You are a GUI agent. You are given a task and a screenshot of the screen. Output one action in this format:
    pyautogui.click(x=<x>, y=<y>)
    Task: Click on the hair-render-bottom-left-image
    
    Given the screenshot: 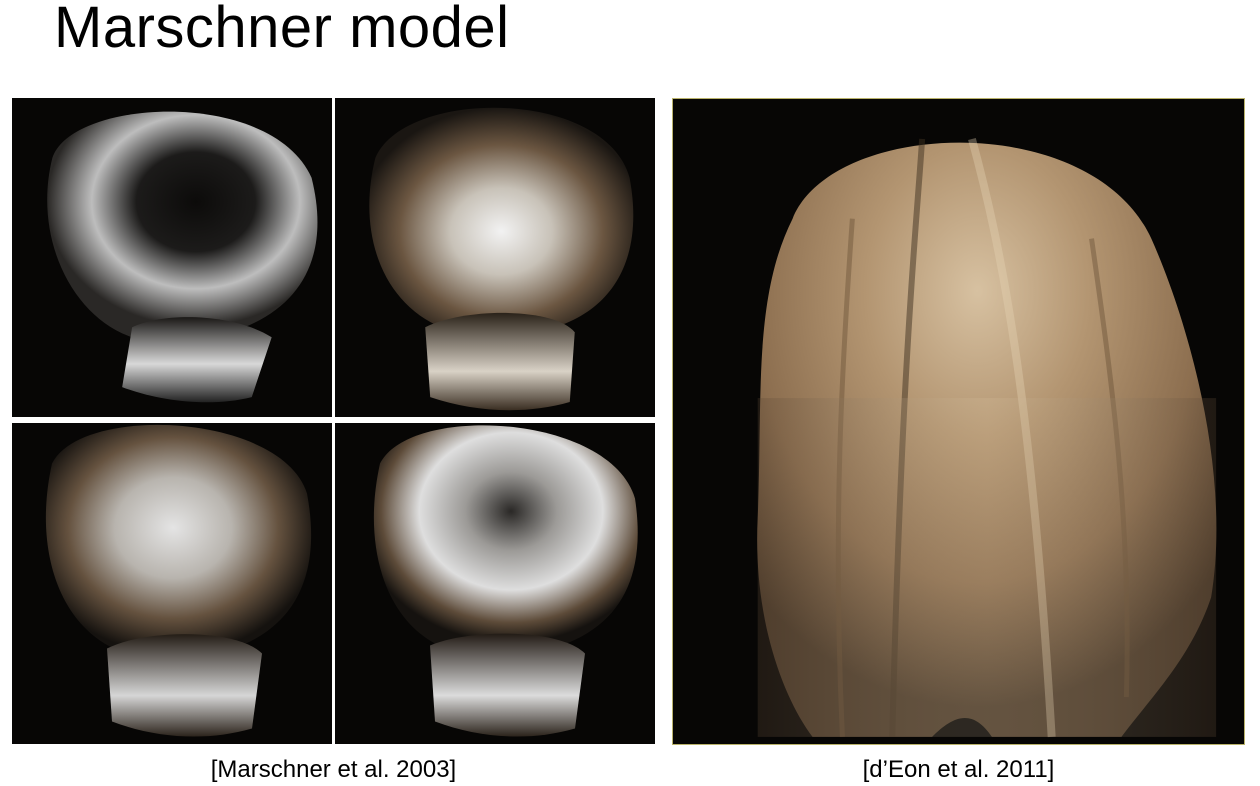 What is the action you would take?
    pyautogui.click(x=178, y=580)
    